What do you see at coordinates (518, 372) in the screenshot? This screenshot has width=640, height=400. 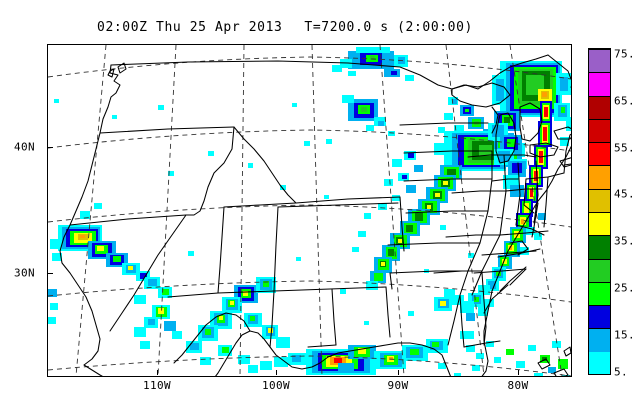 I see `x-tick-mark-80w` at bounding box center [518, 372].